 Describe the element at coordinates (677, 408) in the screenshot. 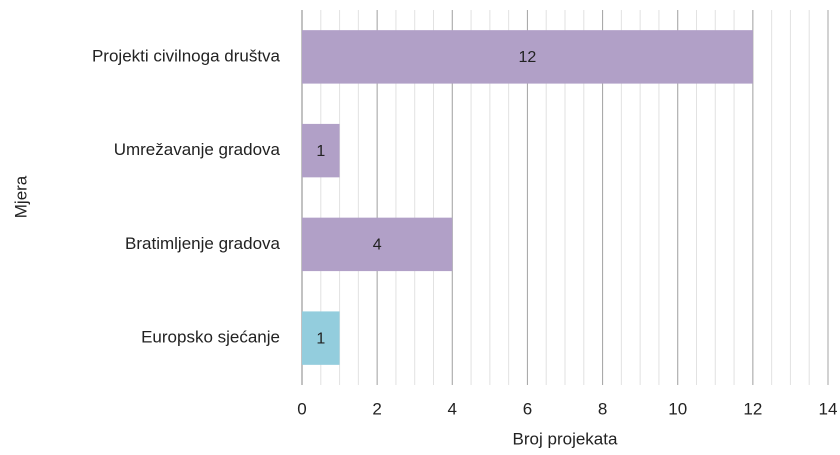

I see `x-tick-label: 10` at that location.